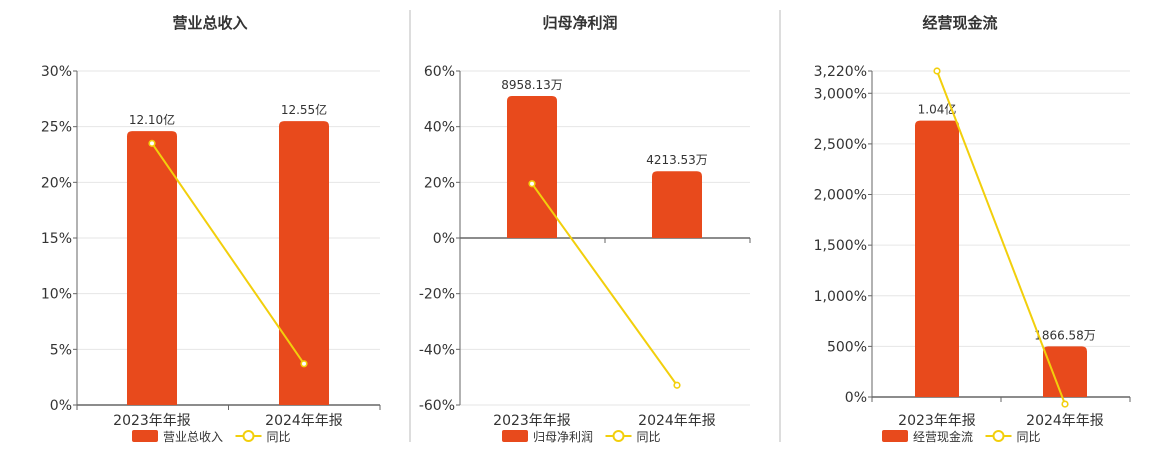 This screenshot has width=1160, height=454. I want to click on chart-2-ytick-label: 1,500%, so click(840, 246).